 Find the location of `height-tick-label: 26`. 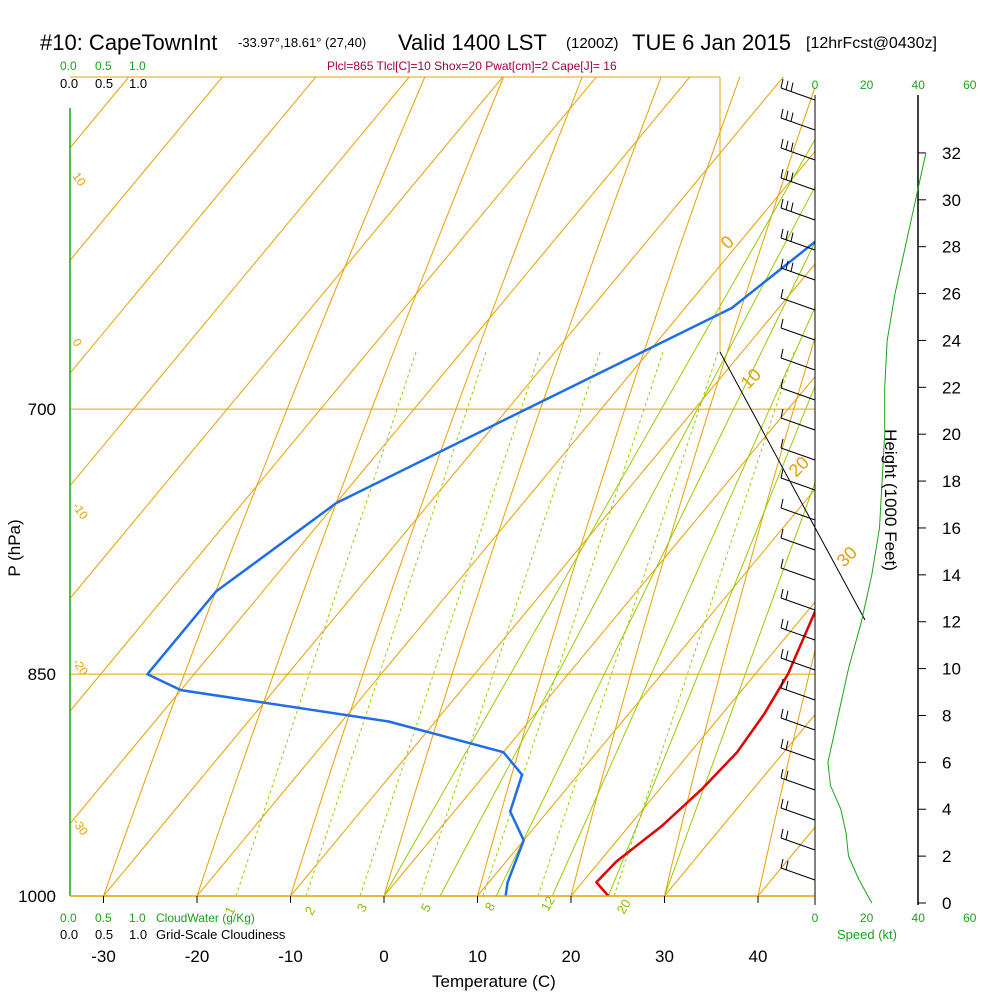

height-tick-label: 26 is located at coordinates (951, 294).